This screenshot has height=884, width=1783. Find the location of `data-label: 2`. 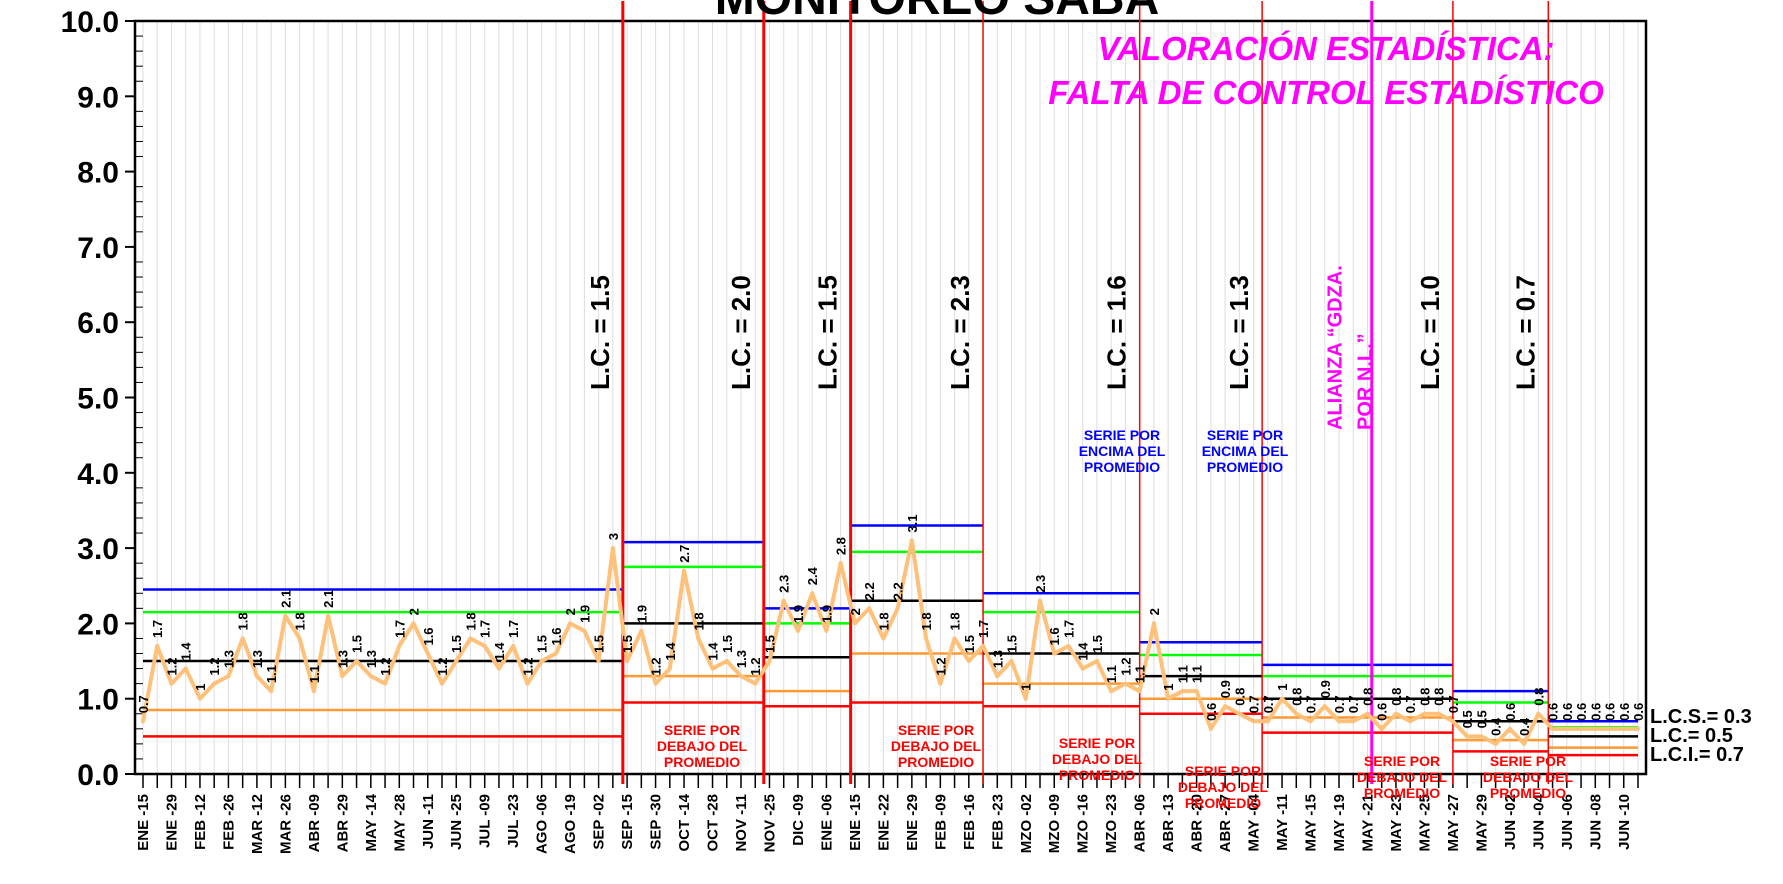

data-label: 2 is located at coordinates (570, 611).